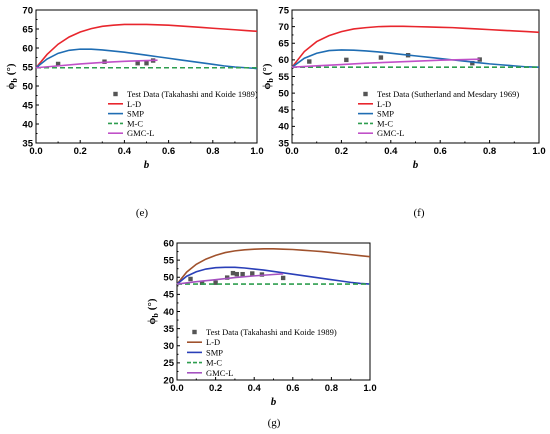 The width and height of the screenshot is (550, 434). Describe the element at coordinates (168, 363) in the screenshot. I see `y-tick-label: 25` at that location.